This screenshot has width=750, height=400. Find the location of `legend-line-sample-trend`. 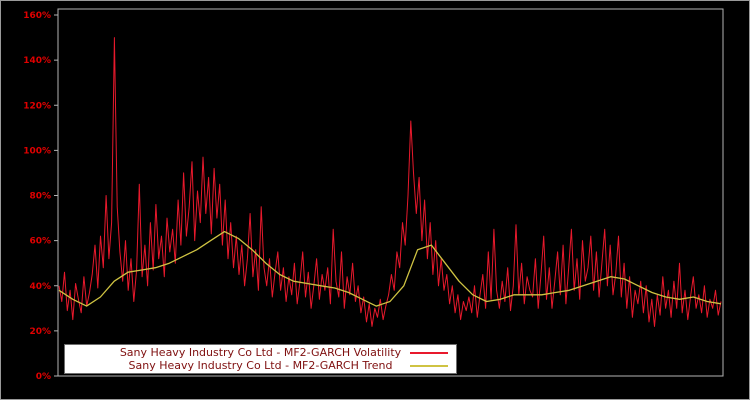

legend-line-sample-trend is located at coordinates (429, 366).